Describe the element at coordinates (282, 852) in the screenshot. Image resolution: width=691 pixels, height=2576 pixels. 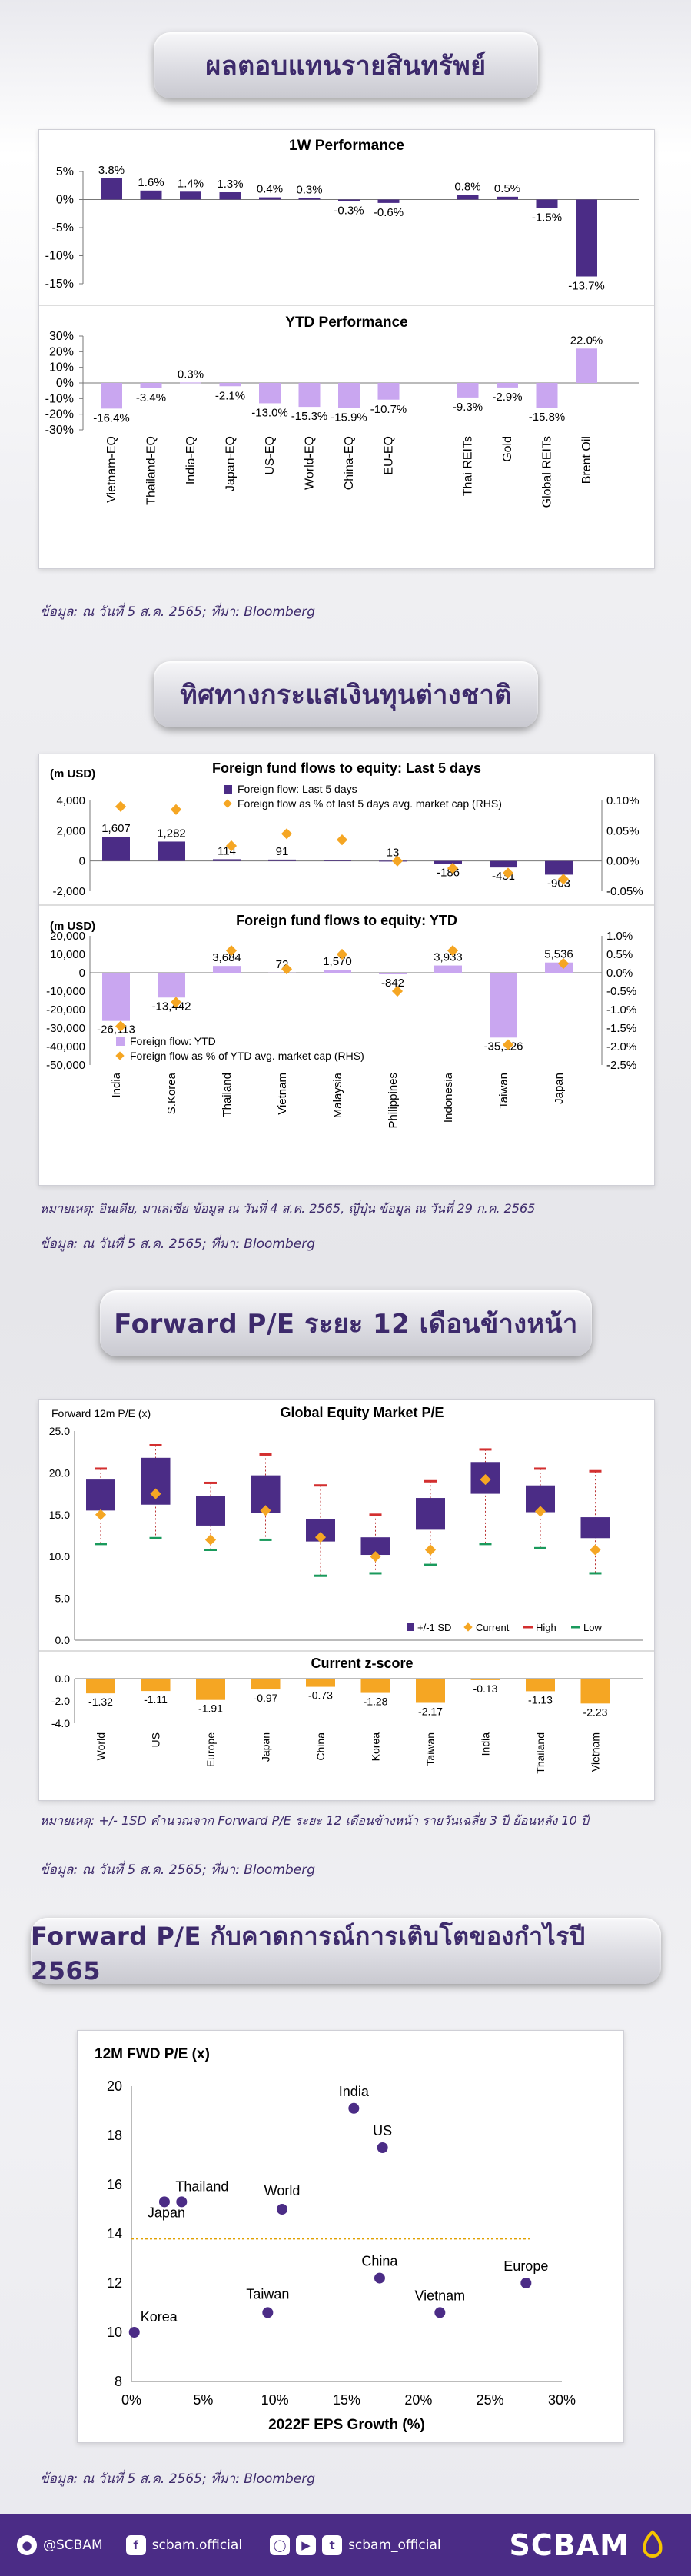
I see `flow-5d-data-label: 91` at that location.